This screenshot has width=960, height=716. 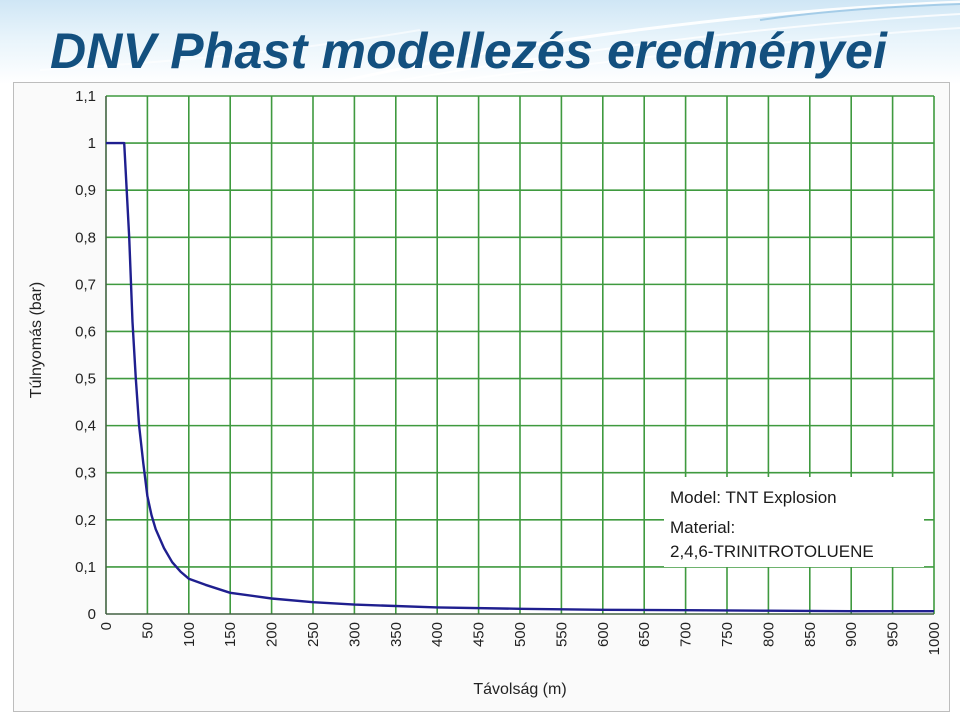 What do you see at coordinates (753, 497) in the screenshot?
I see `annotation-model: Model: TNT Explosion` at bounding box center [753, 497].